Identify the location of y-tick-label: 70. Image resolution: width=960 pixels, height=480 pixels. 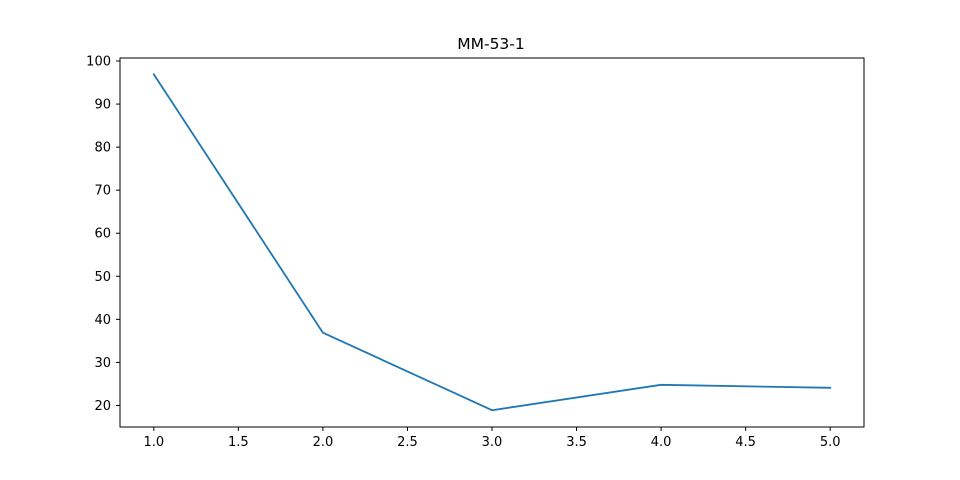
(102, 191).